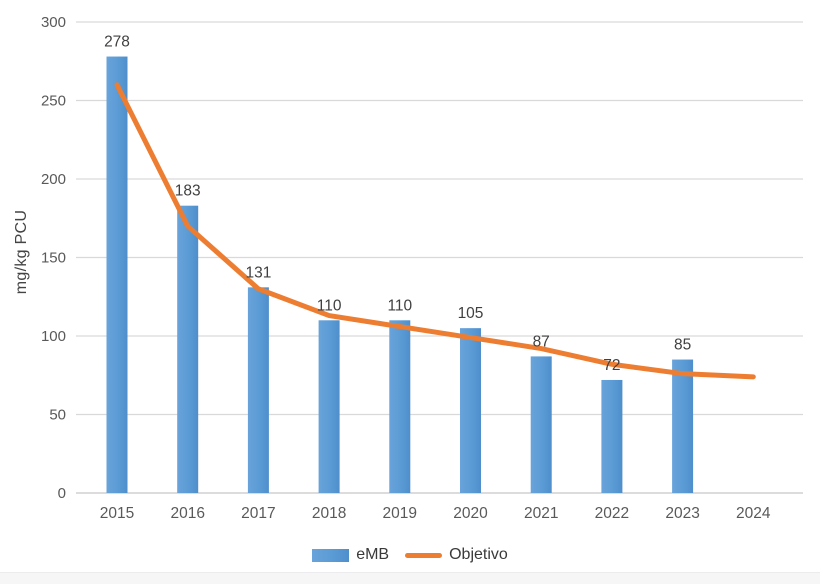 This screenshot has height=584, width=820. Describe the element at coordinates (470, 513) in the screenshot. I see `x-tick-2020: 2020` at that location.